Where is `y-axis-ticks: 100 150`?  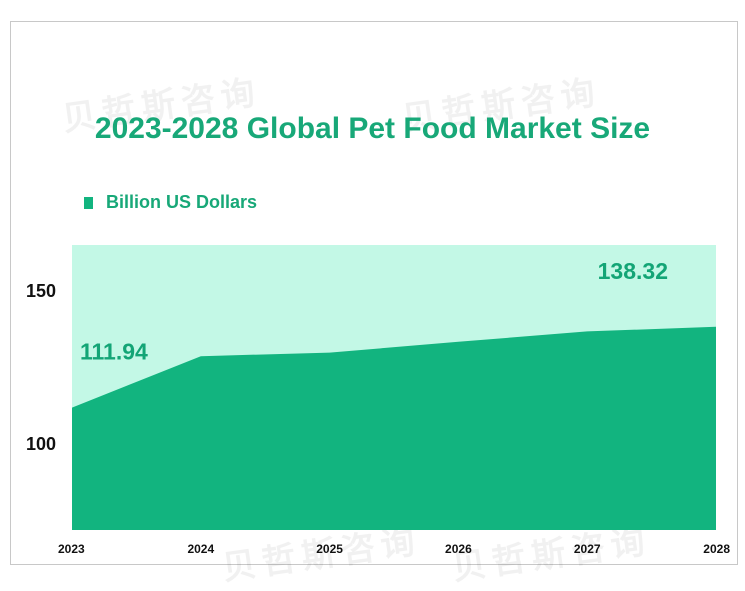 y-axis-ticks: 100 150 is located at coordinates (41, 367).